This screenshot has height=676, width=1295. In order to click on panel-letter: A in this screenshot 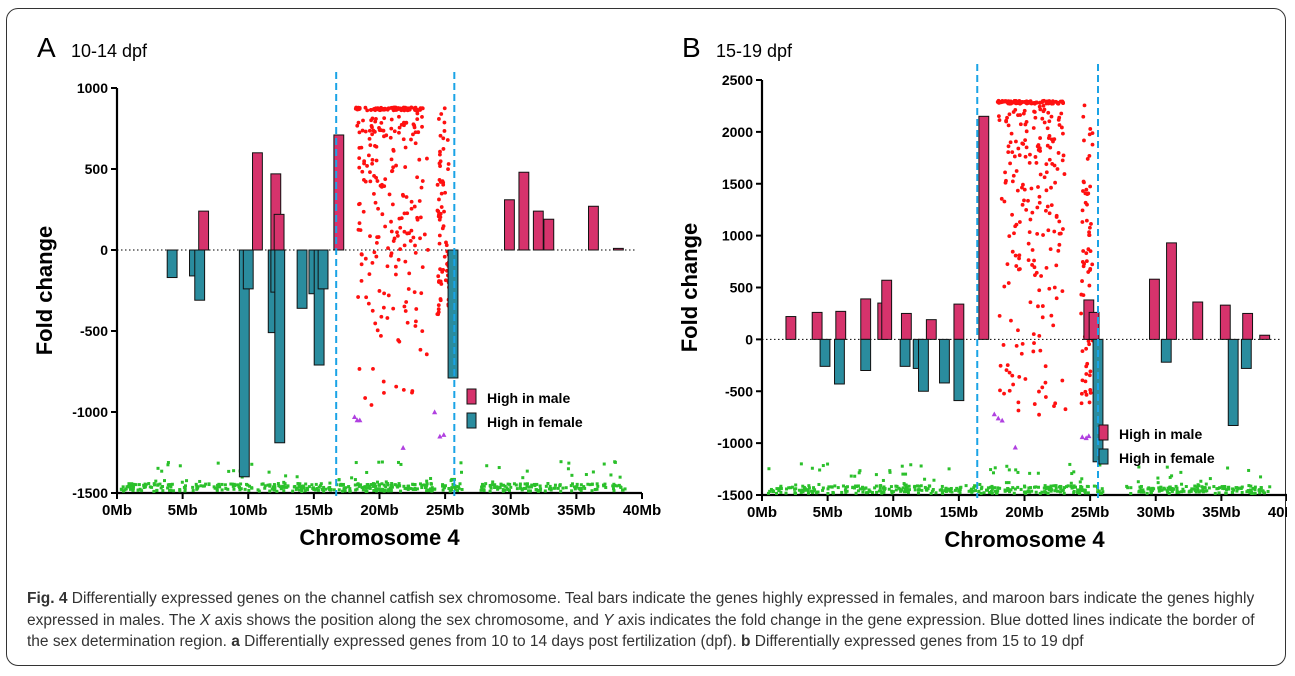, I will do `click(46, 47)`.